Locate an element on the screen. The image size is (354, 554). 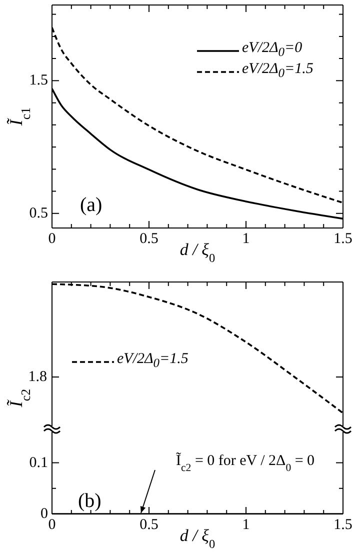
y-tick-label: 0.5 is located at coordinates (38, 213).